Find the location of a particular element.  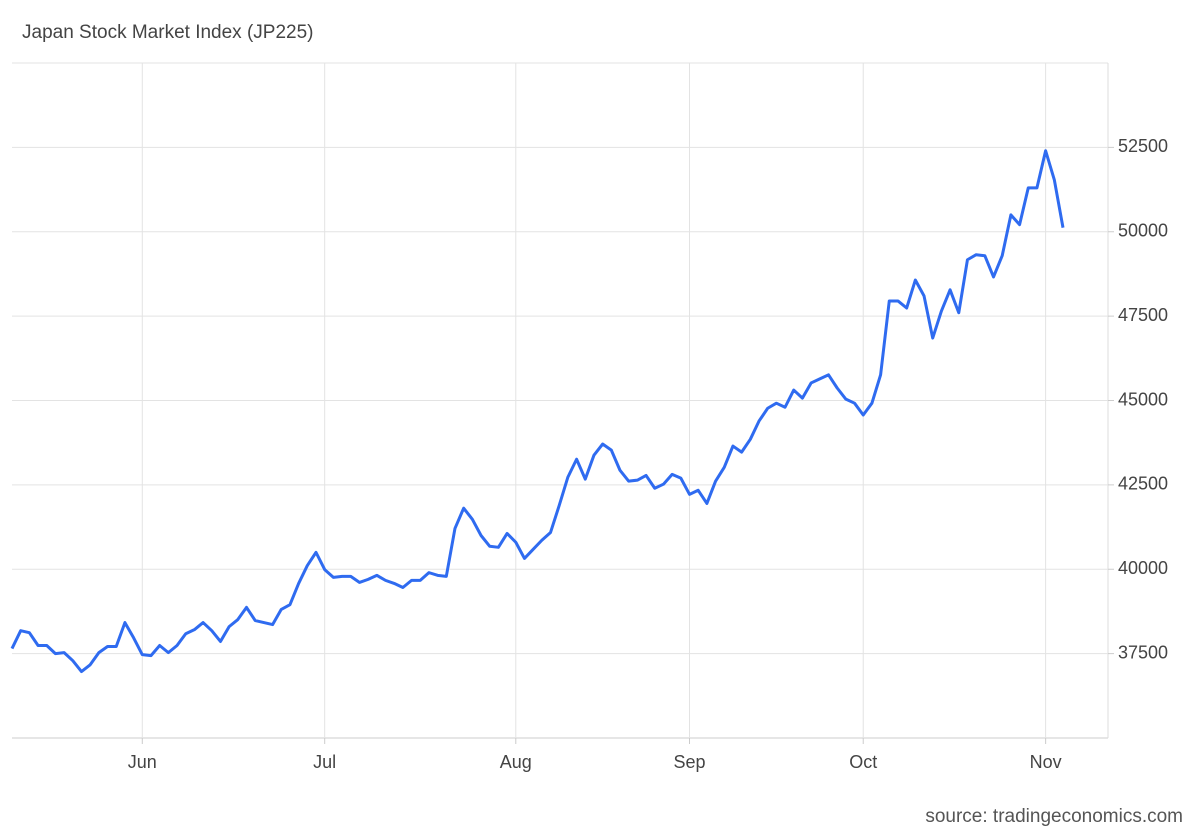

y-tick-label: 40000 is located at coordinates (1143, 568).